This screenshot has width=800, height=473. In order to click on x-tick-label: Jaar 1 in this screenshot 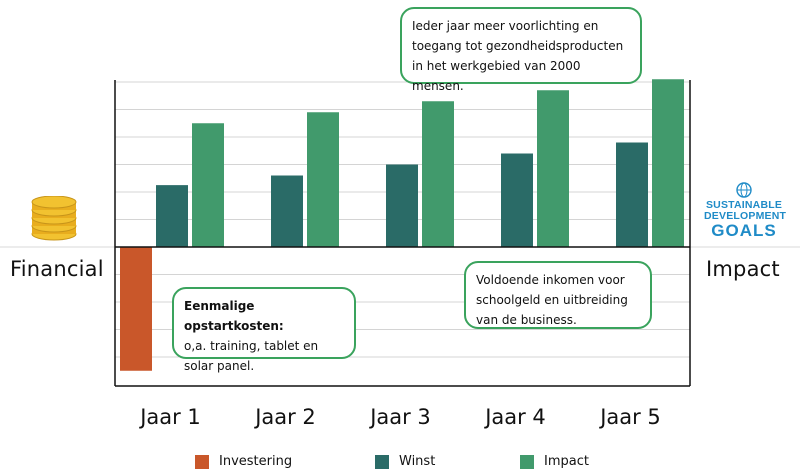, I will do `click(170, 417)`.